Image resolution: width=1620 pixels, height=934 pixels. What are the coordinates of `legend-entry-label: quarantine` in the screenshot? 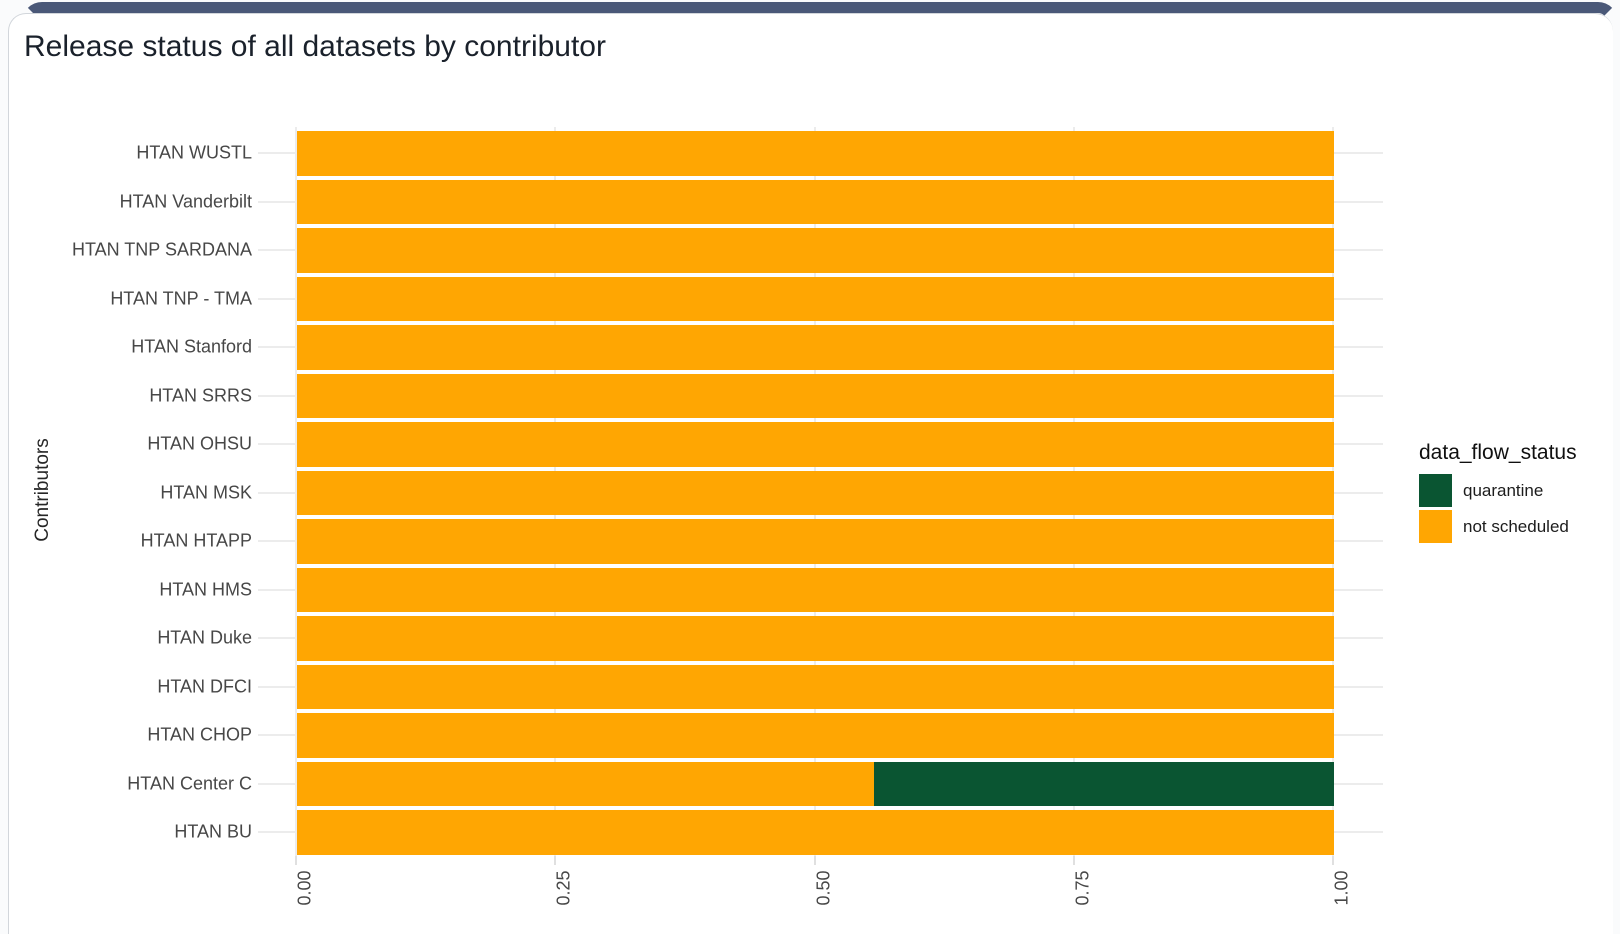 It's located at (1503, 490).